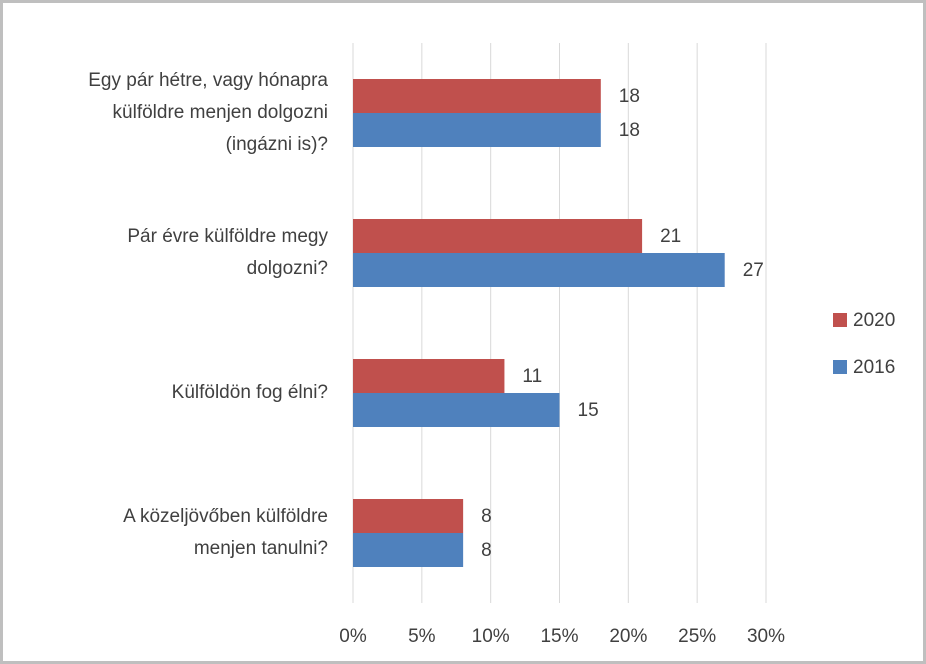 The image size is (926, 664). What do you see at coordinates (532, 376) in the screenshot?
I see `data-label: 11` at bounding box center [532, 376].